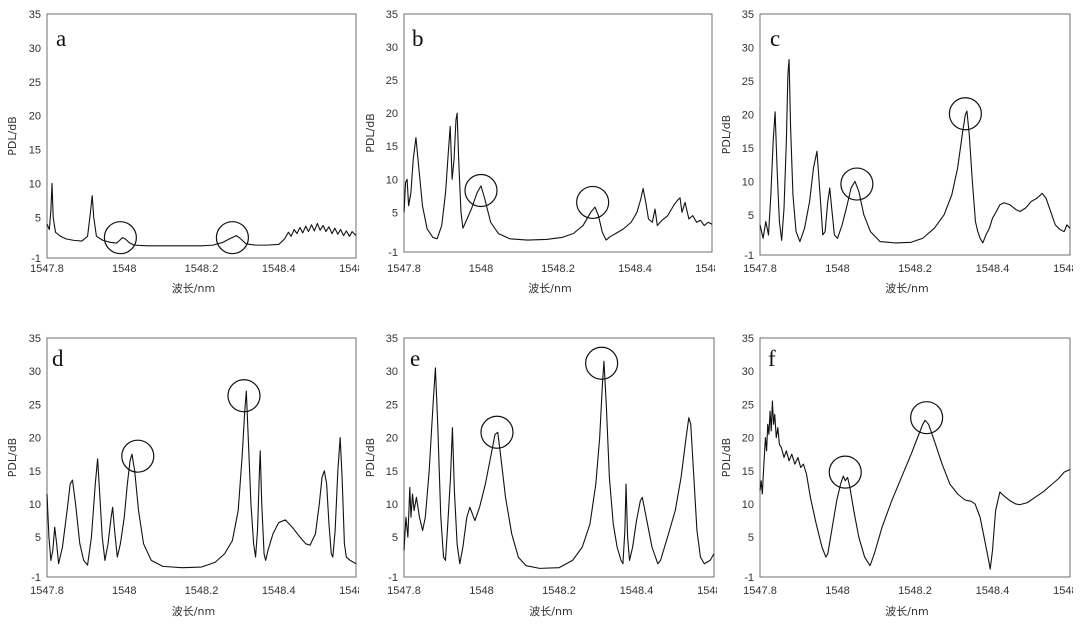 This screenshot has width=1080, height=628. Describe the element at coordinates (772, 358) in the screenshot. I see `panel-label: f` at that location.